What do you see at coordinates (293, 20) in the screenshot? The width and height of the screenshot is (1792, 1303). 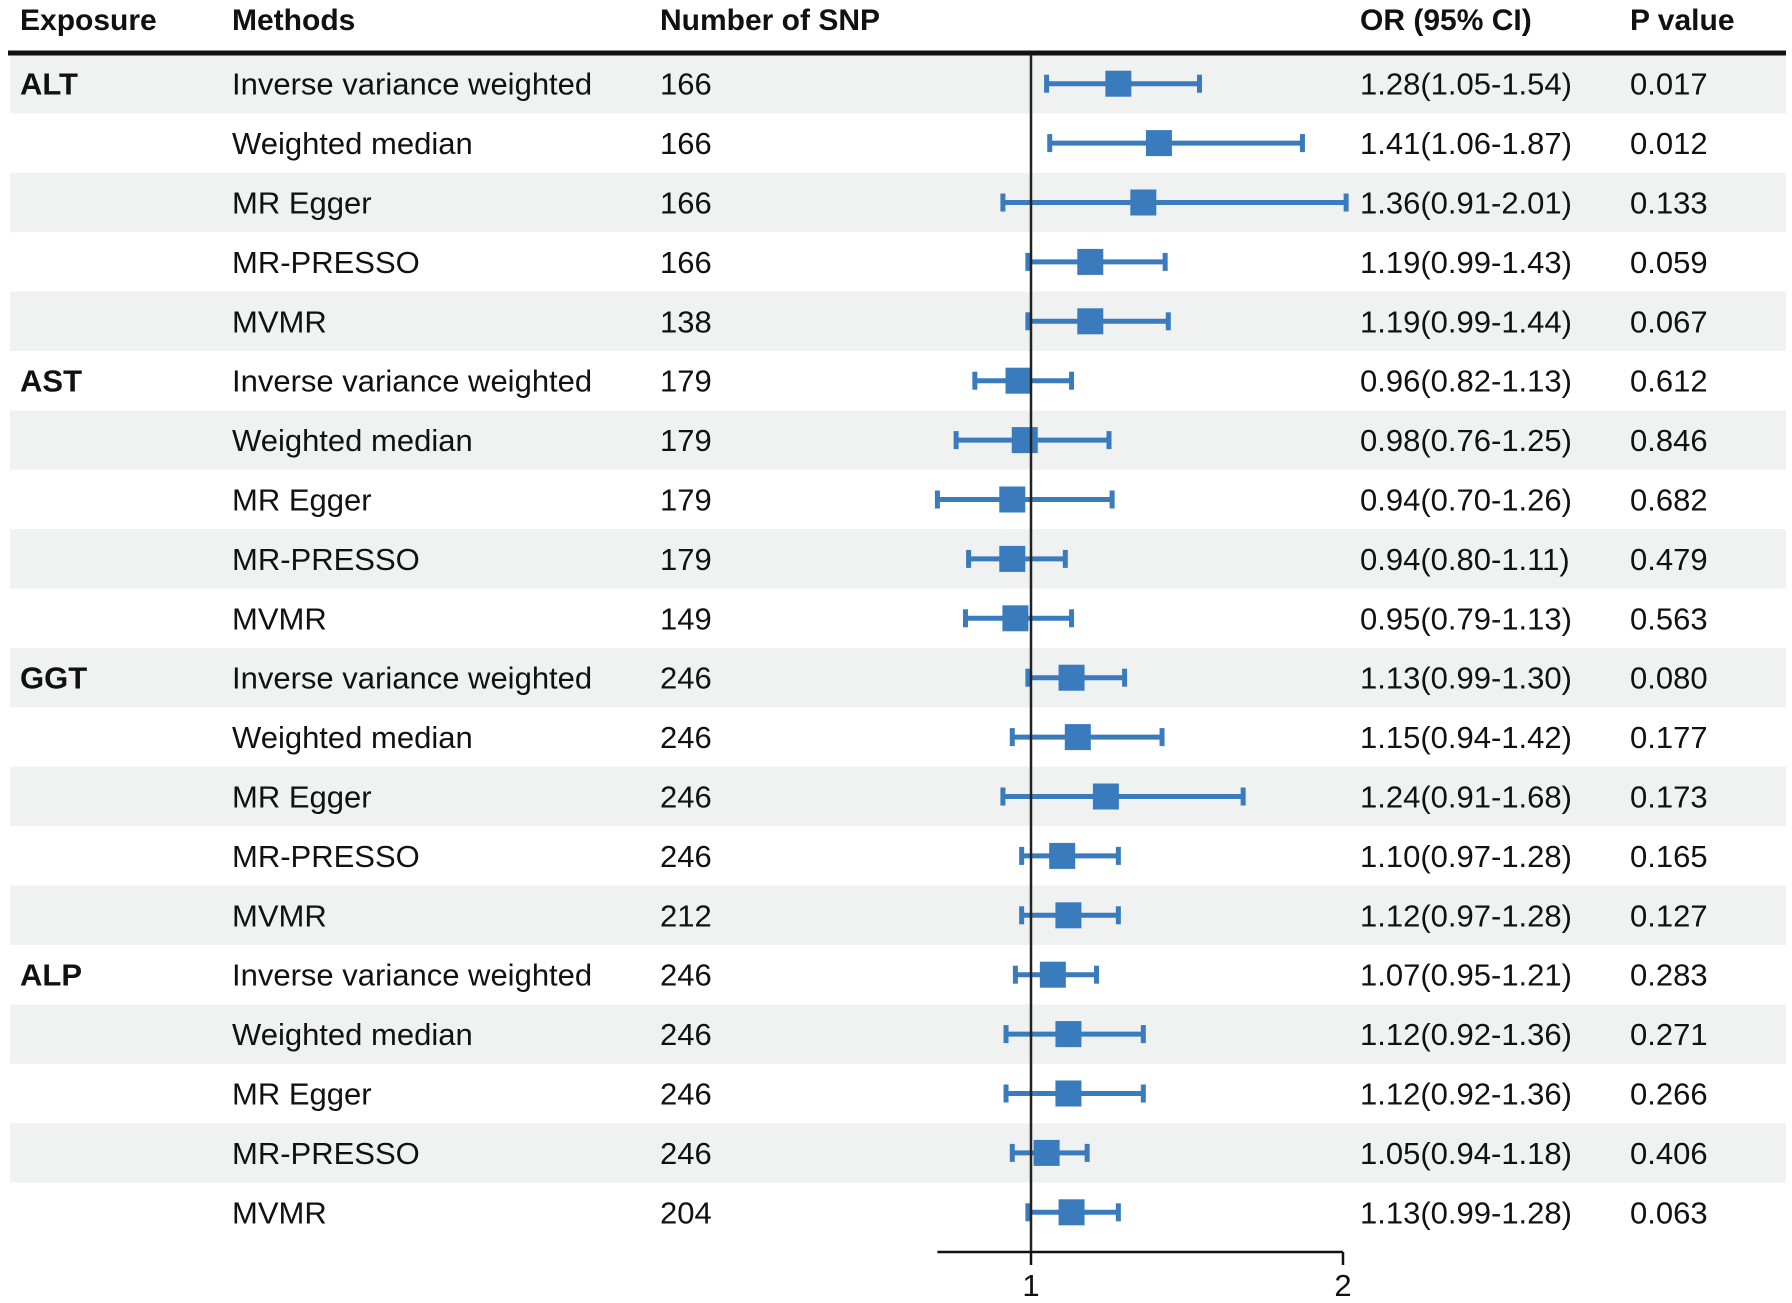 I see `header-methods: Methods` at bounding box center [293, 20].